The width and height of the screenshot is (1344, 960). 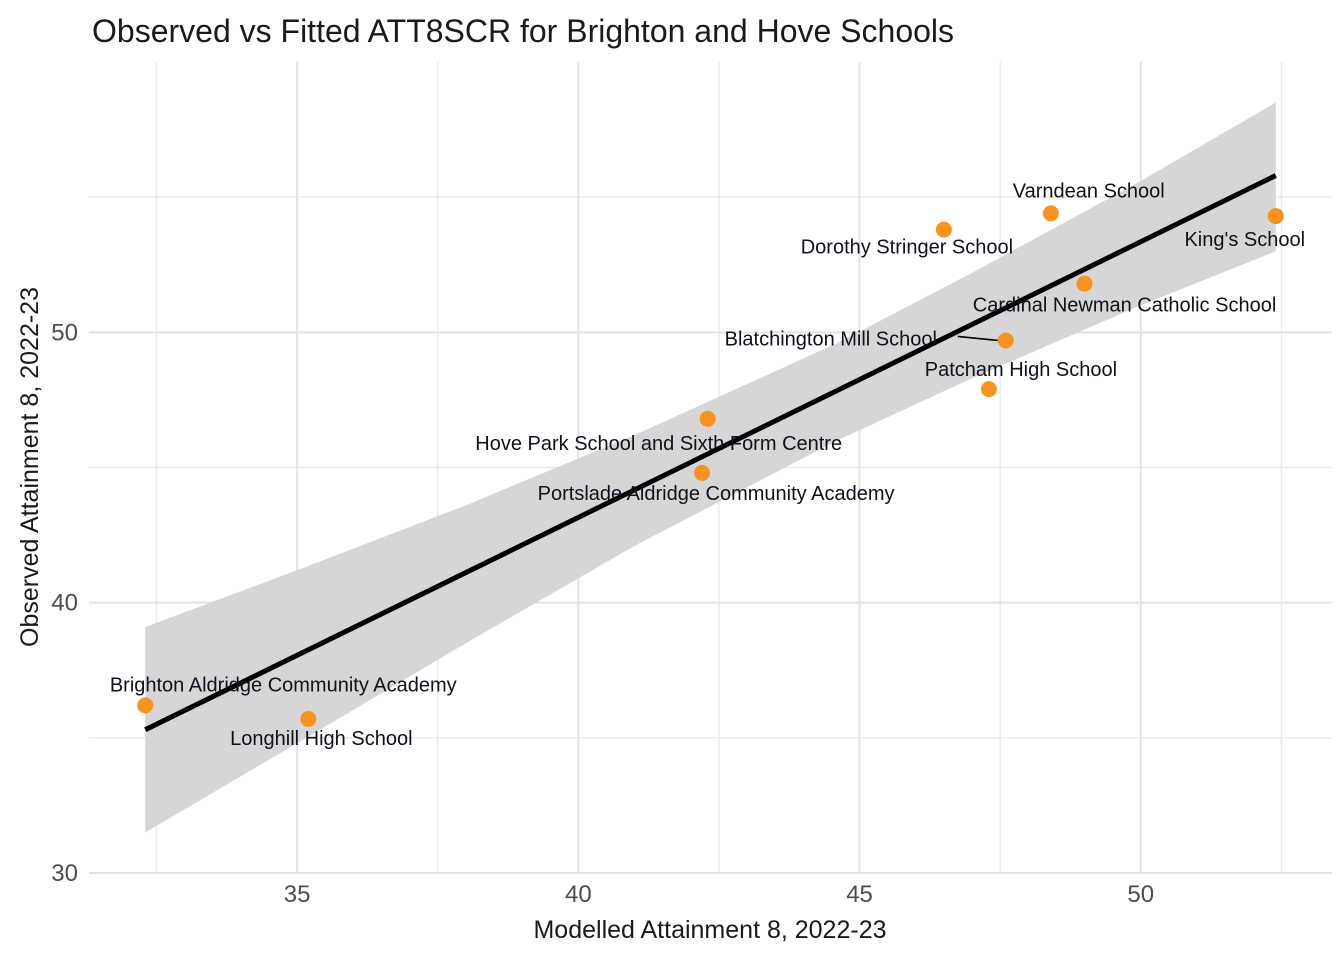 I want to click on data-point-blatchington-mill-school, so click(x=1005, y=340).